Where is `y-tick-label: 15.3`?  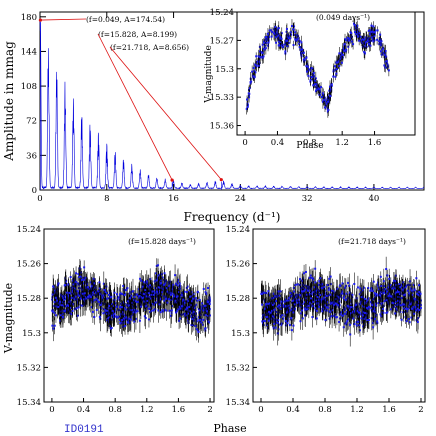 y-tick-label: 15.3 is located at coordinates (31, 334).